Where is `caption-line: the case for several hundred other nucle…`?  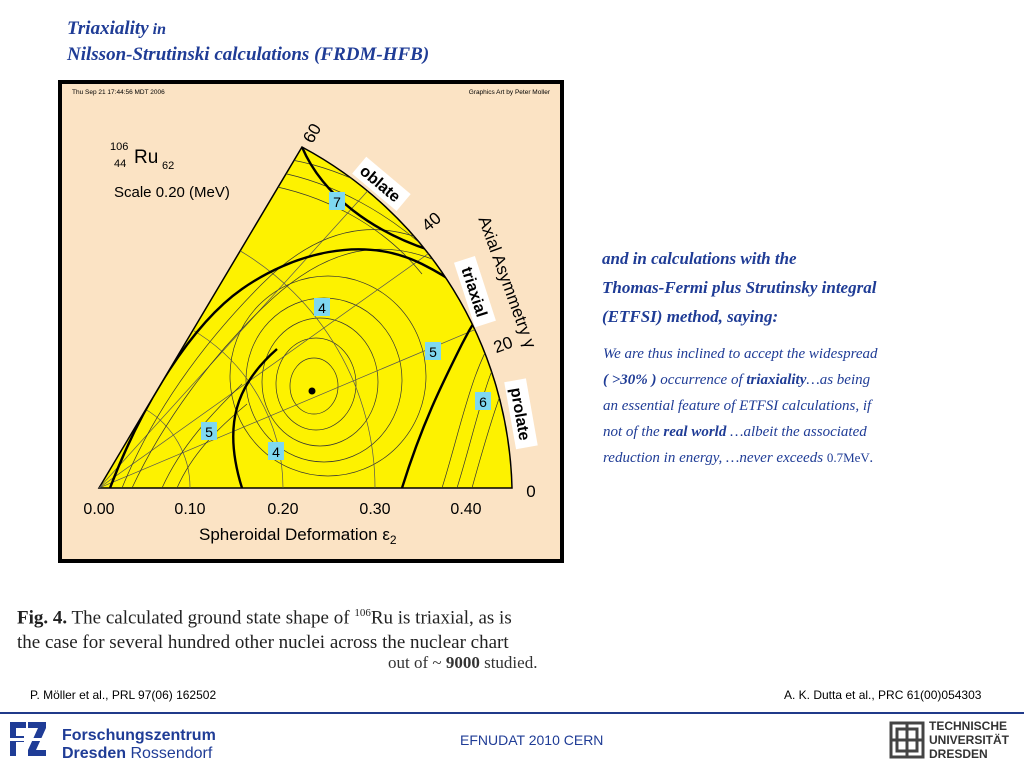
caption-line: the case for several hundred other nucle… is located at coordinates (263, 643).